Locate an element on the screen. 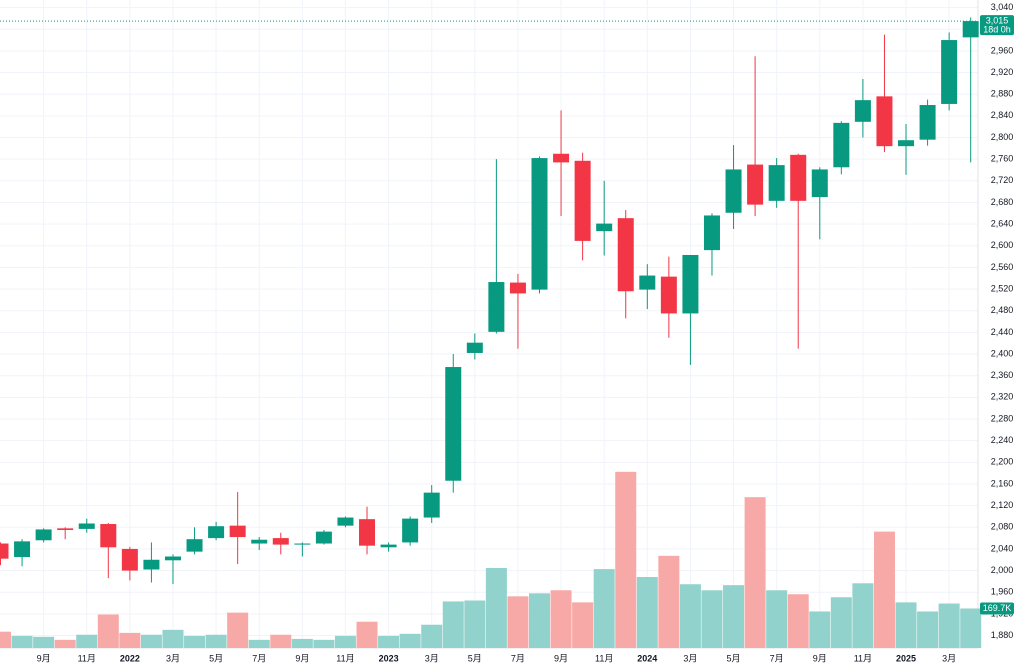 This screenshot has width=1024, height=669. y-tick-label: 2,080 is located at coordinates (1002, 527).